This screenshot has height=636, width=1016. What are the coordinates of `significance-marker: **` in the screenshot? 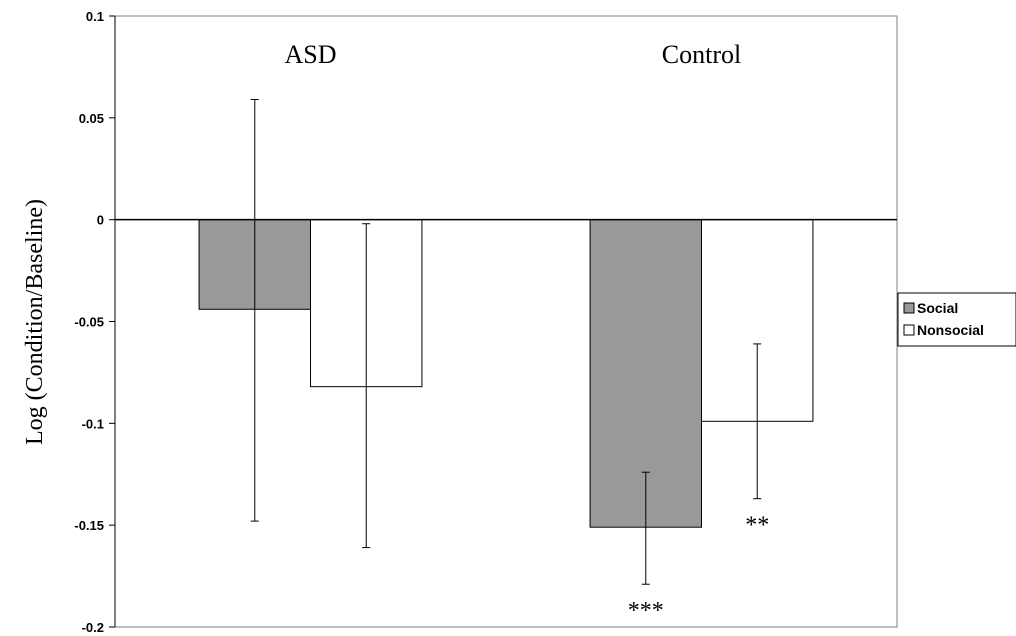 It's located at (757, 526).